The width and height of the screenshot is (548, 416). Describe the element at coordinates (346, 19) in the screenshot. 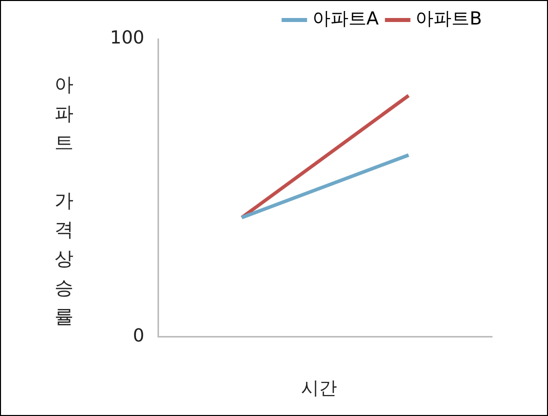

I see `legend-label: 아파트A` at that location.